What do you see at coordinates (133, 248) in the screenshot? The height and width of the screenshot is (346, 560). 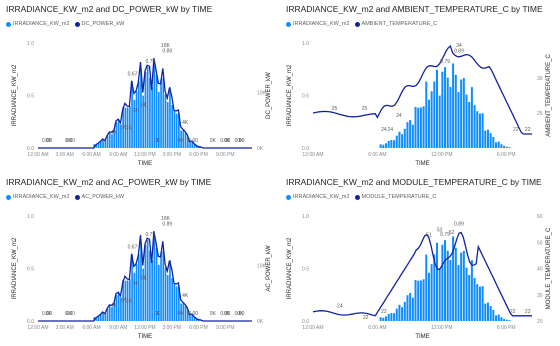 I see `peak-bar-label: 0.67` at bounding box center [133, 248].